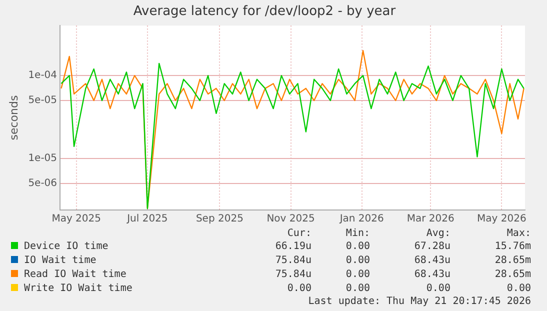  What do you see at coordinates (75, 274) in the screenshot?
I see `legend-label: Read IO Wait time` at bounding box center [75, 274].